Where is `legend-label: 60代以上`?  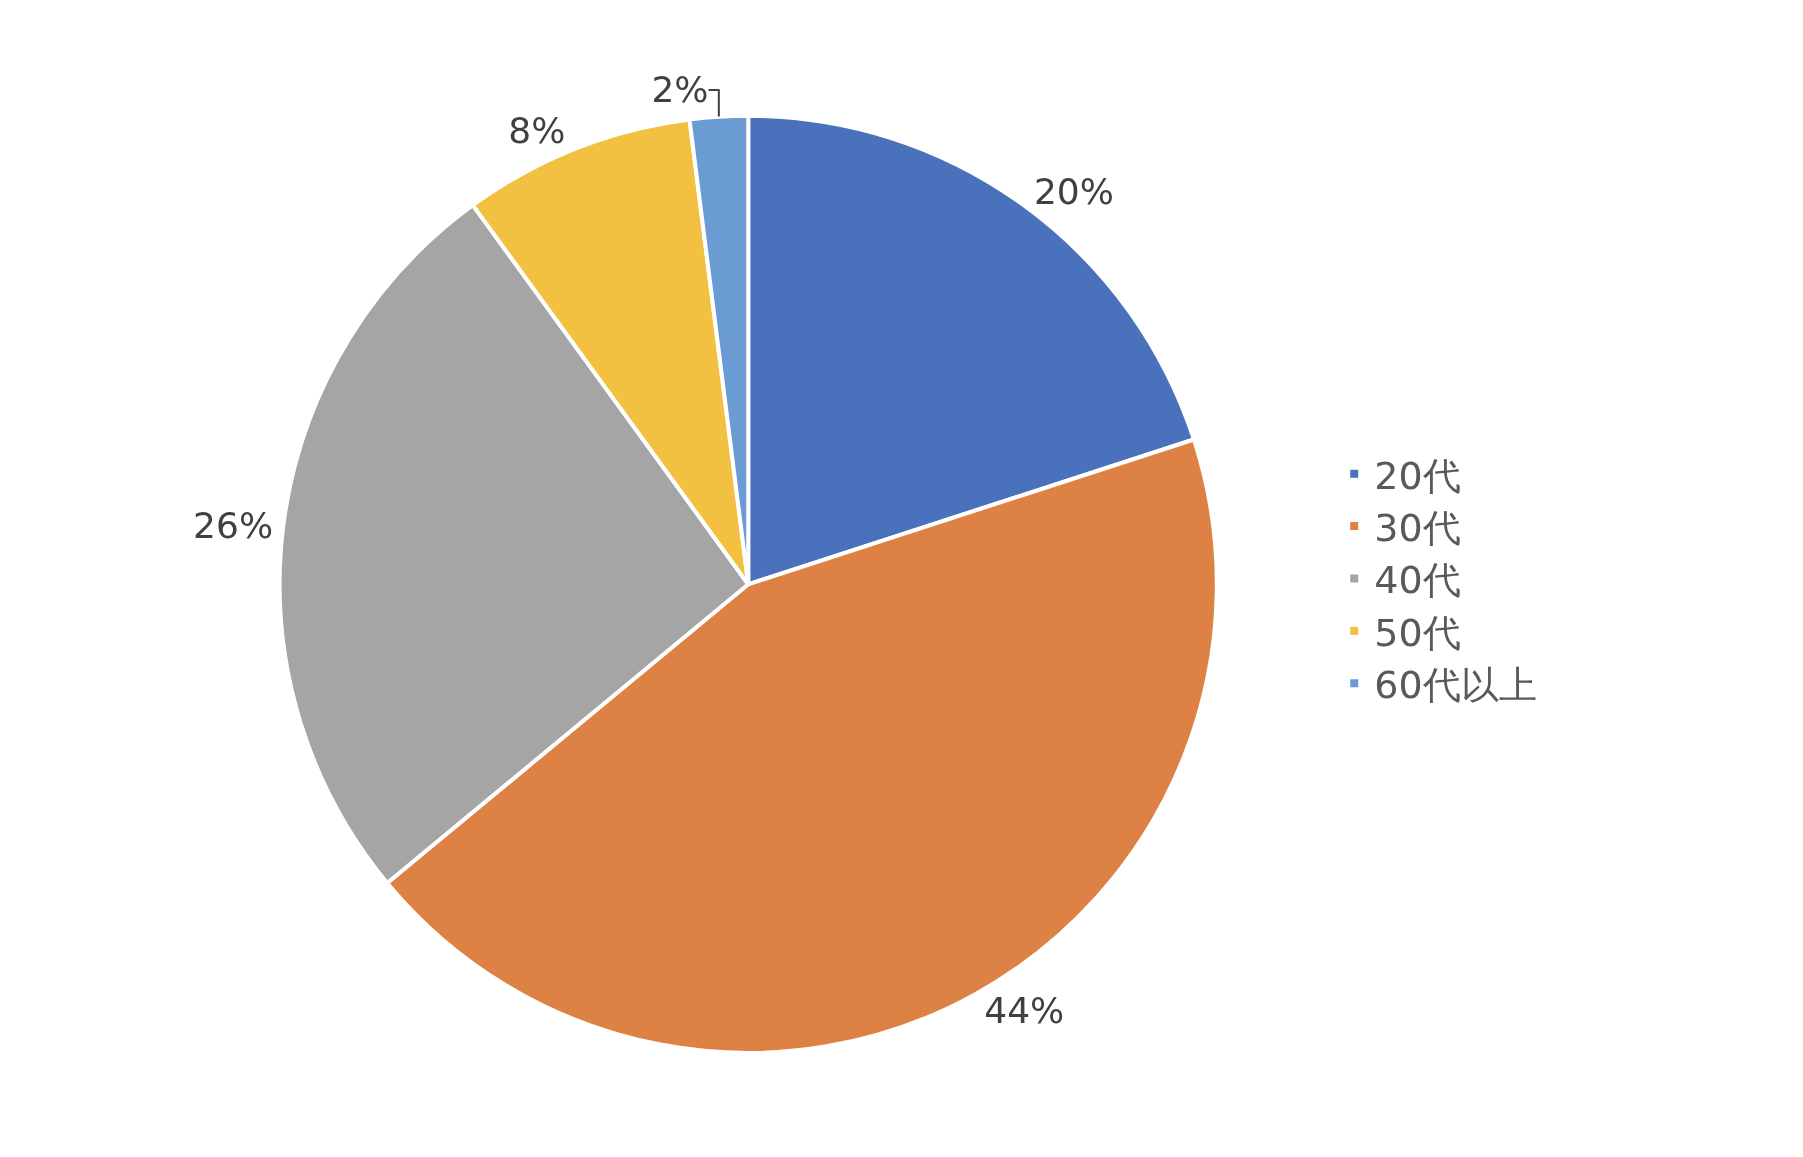
legend-label: 60代以上 is located at coordinates (1455, 685).